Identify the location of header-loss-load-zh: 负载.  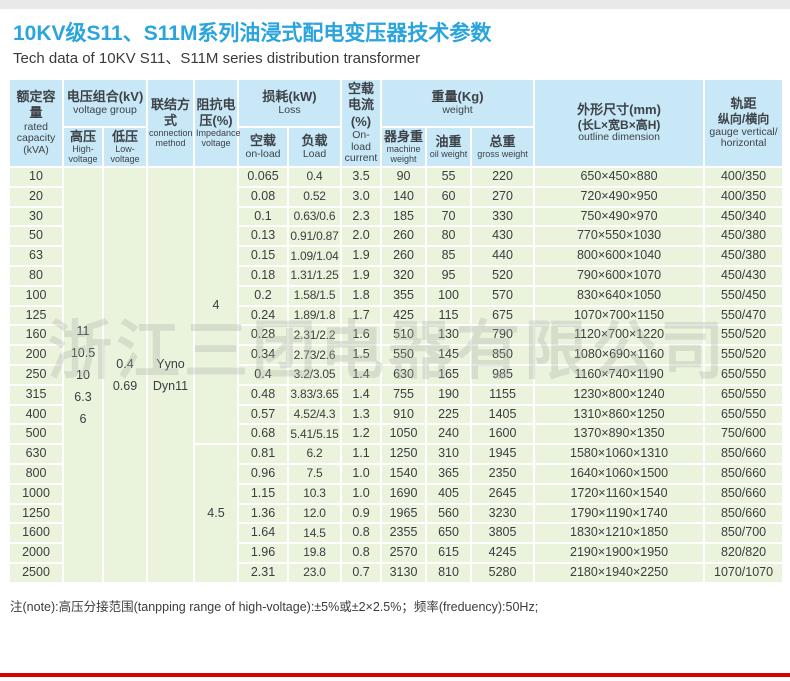
(314, 141).